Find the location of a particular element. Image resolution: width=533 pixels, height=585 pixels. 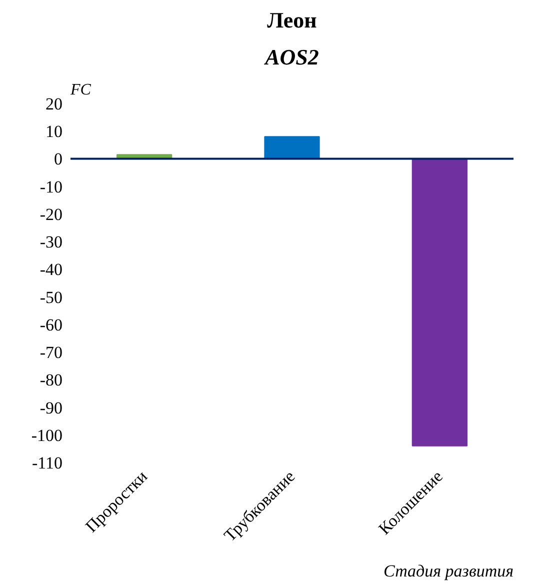

y-tick-label: -80 is located at coordinates (51, 380).